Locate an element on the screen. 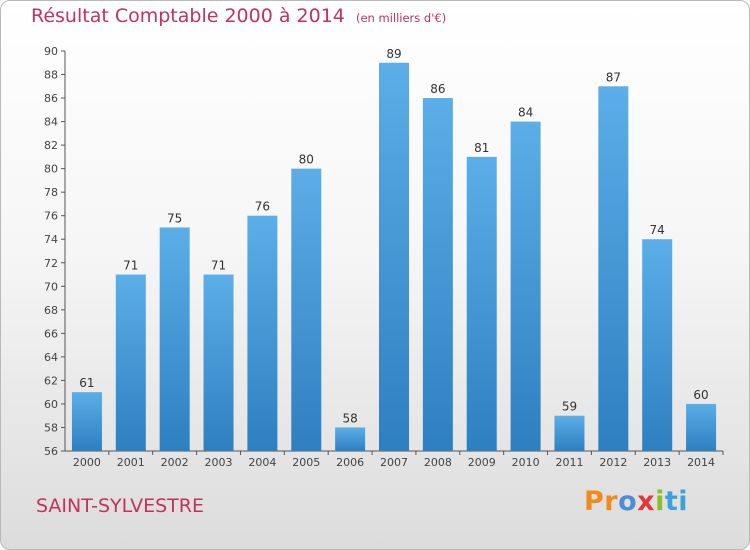 The image size is (750, 550). bar-2008 is located at coordinates (437, 274).